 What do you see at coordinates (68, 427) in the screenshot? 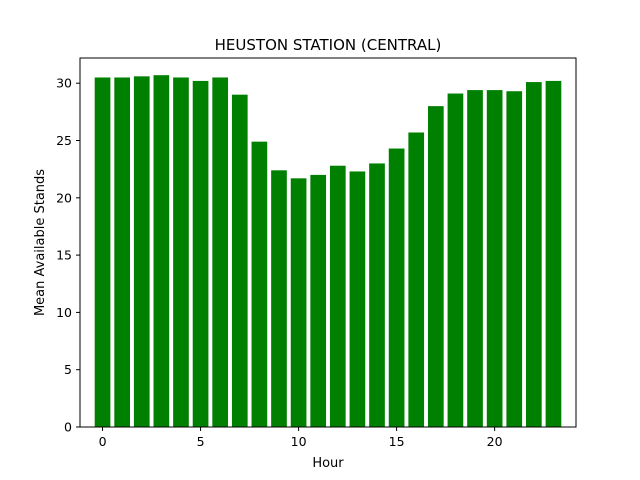
I see `y-tick-label: 0` at bounding box center [68, 427].